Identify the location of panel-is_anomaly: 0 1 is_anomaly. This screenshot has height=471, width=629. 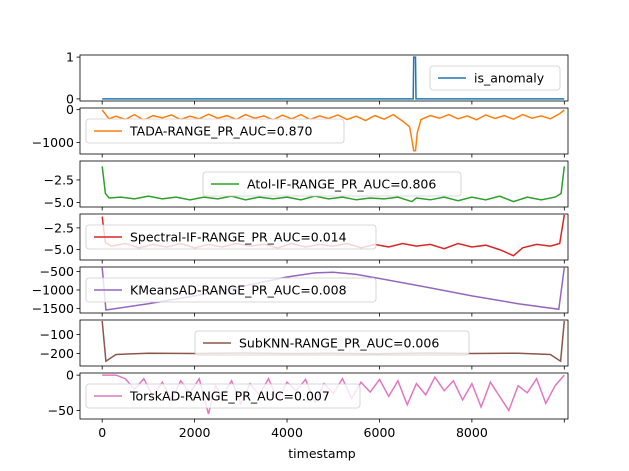
(317, 78).